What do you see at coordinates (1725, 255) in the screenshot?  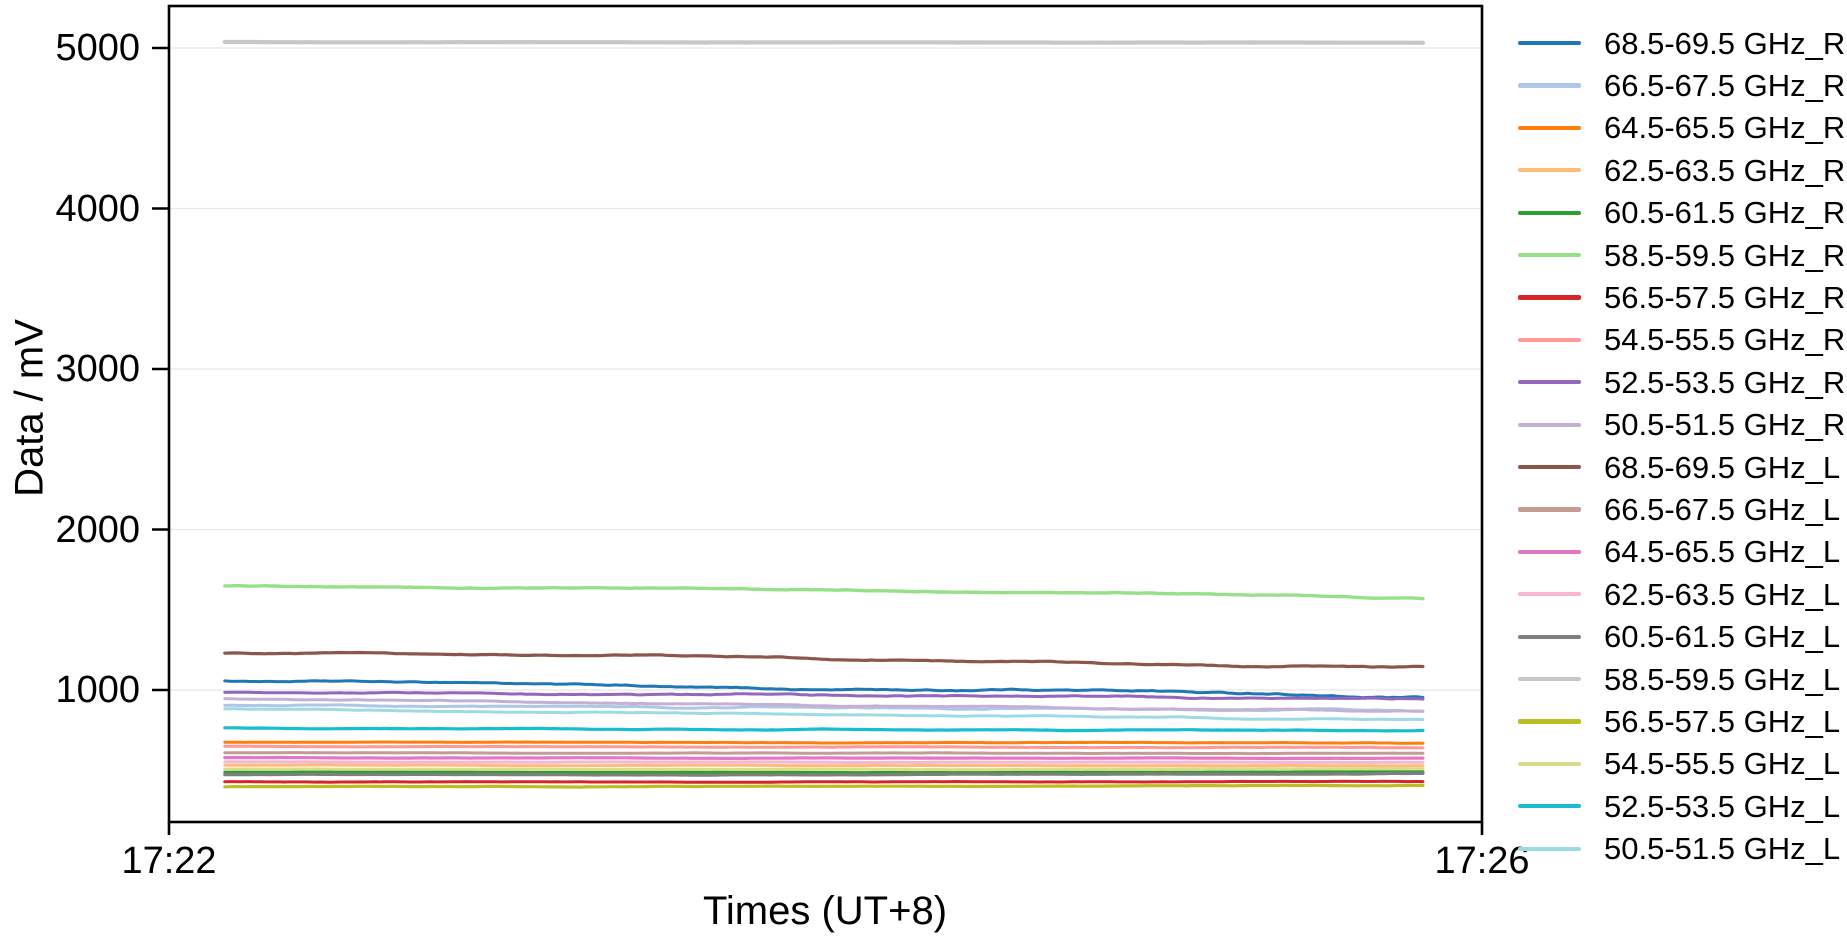 I see `legend-label: 58.5-59.5 GHz_R` at bounding box center [1725, 255].